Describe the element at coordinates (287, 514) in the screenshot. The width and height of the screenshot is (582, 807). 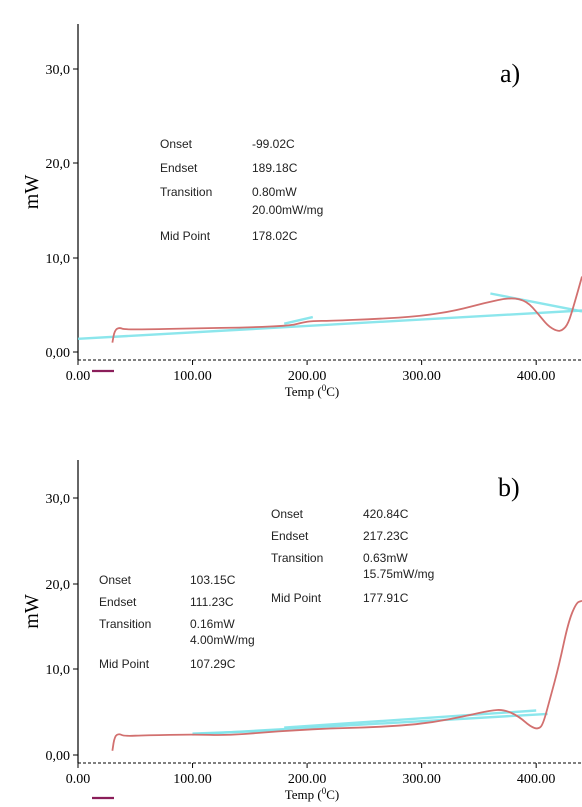
I see `annotation-right-label: Onset` at that location.